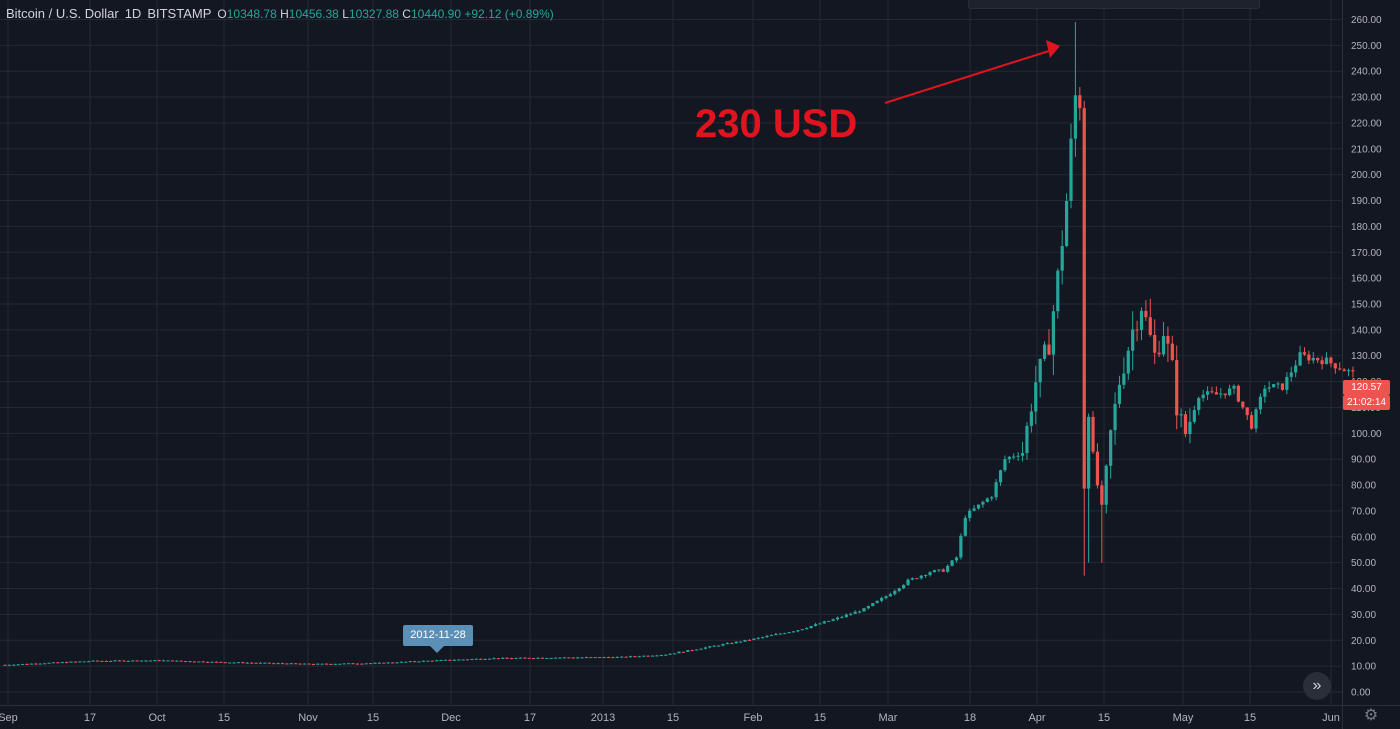 The image size is (1400, 729). What do you see at coordinates (62, 13) in the screenshot?
I see `symbol-name: Bitcoin / U.S. Dollar` at bounding box center [62, 13].